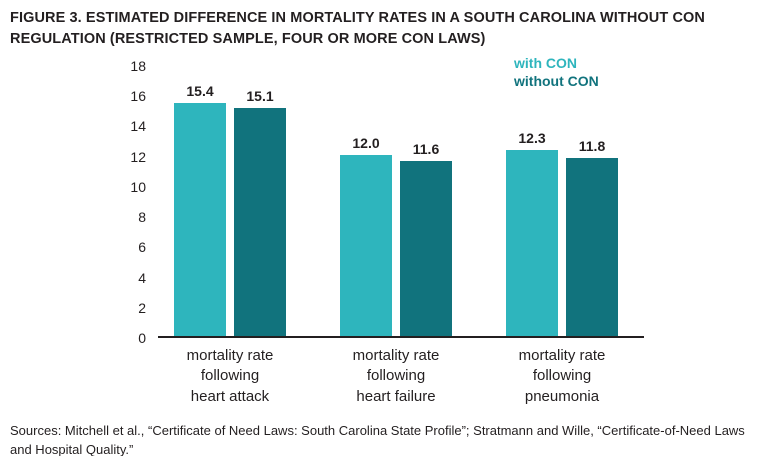  I want to click on barwrap-without-con: 11.8, so click(592, 237).